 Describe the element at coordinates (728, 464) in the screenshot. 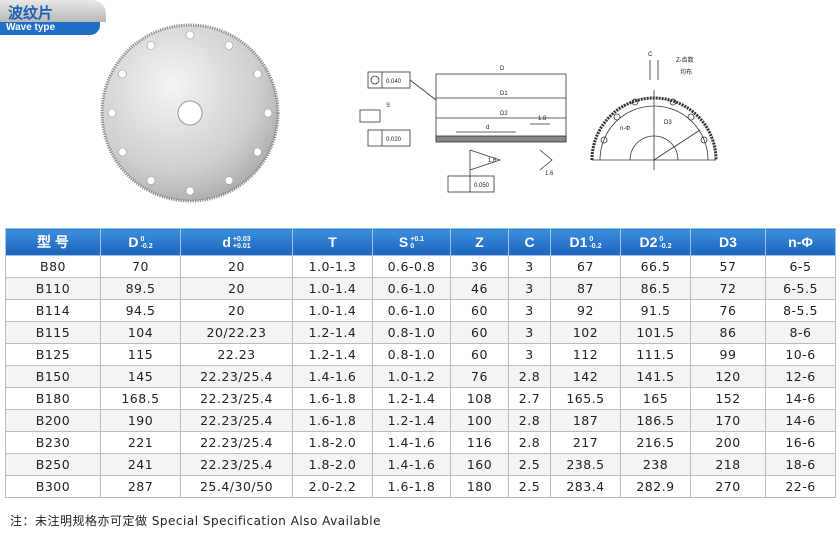

I see `table-cell: 218` at that location.